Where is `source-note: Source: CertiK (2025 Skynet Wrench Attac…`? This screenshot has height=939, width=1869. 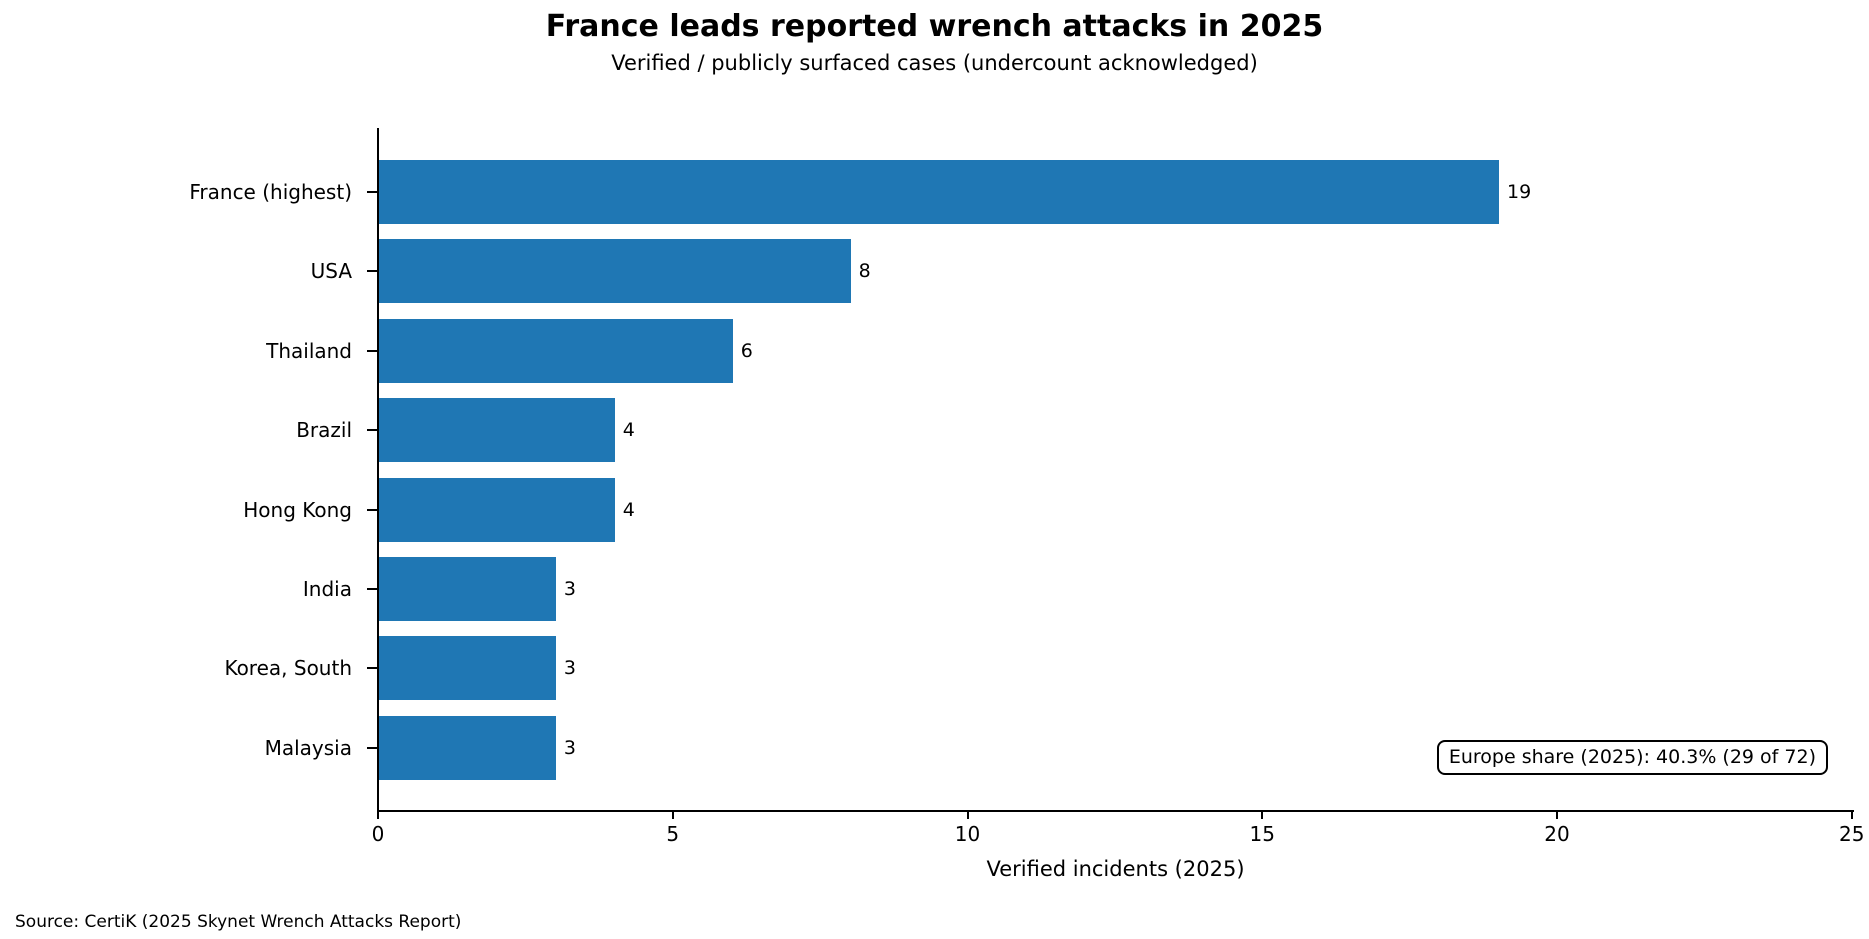 source-note: Source: CertiK (2025 Skynet Wrench Attac… is located at coordinates (238, 922).